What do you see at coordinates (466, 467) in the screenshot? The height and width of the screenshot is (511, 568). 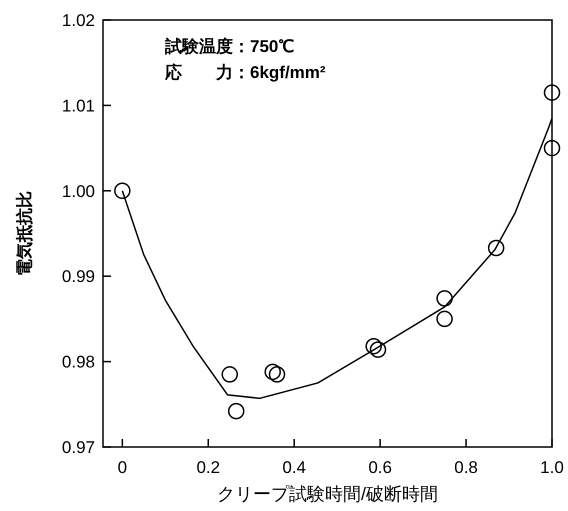 I see `x-tick-label: 0.8` at bounding box center [466, 467].